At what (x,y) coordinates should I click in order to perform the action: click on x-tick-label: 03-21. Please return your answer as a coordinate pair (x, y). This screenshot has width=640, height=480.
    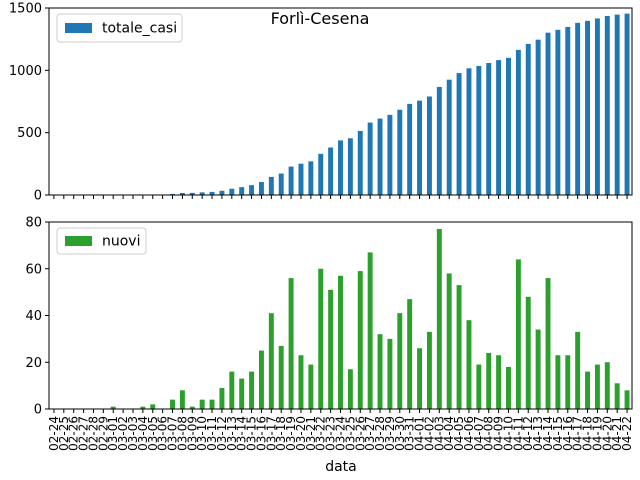
    Looking at the image, I should click on (311, 433).